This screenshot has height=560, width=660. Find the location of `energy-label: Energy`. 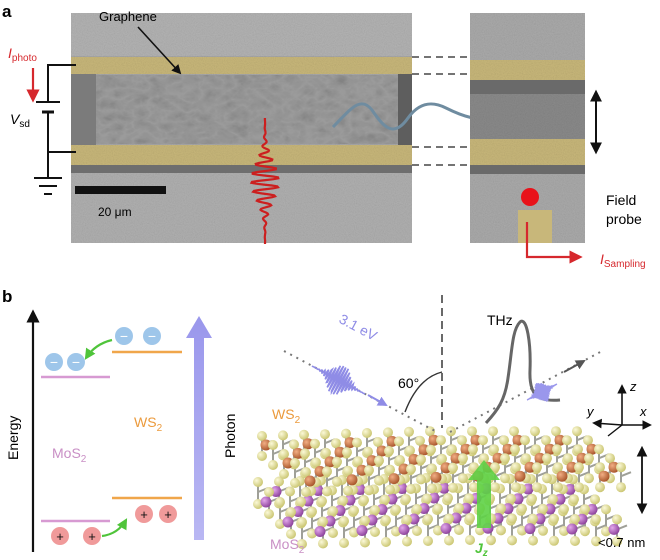

energy-label: Energy is located at coordinates (13, 438).